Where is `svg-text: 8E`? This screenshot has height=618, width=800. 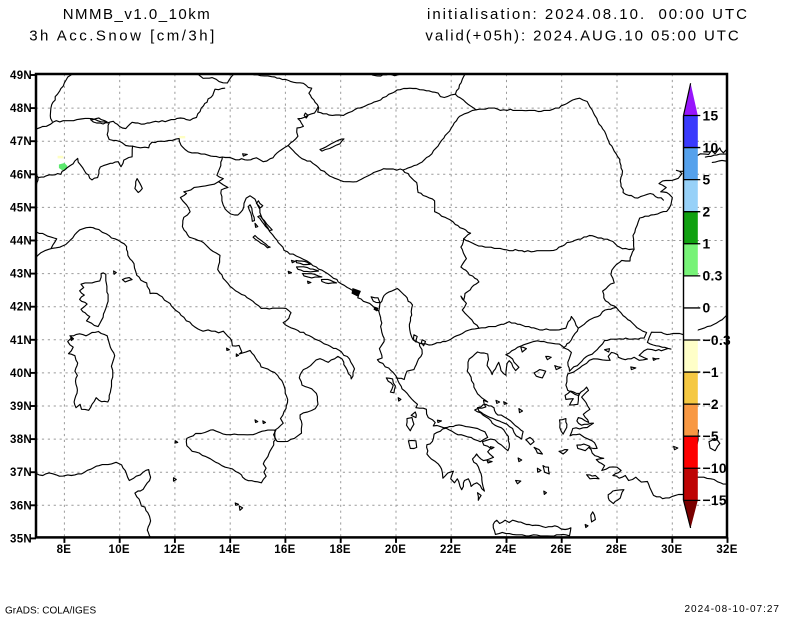
svg-text: 8E is located at coordinates (64, 550).